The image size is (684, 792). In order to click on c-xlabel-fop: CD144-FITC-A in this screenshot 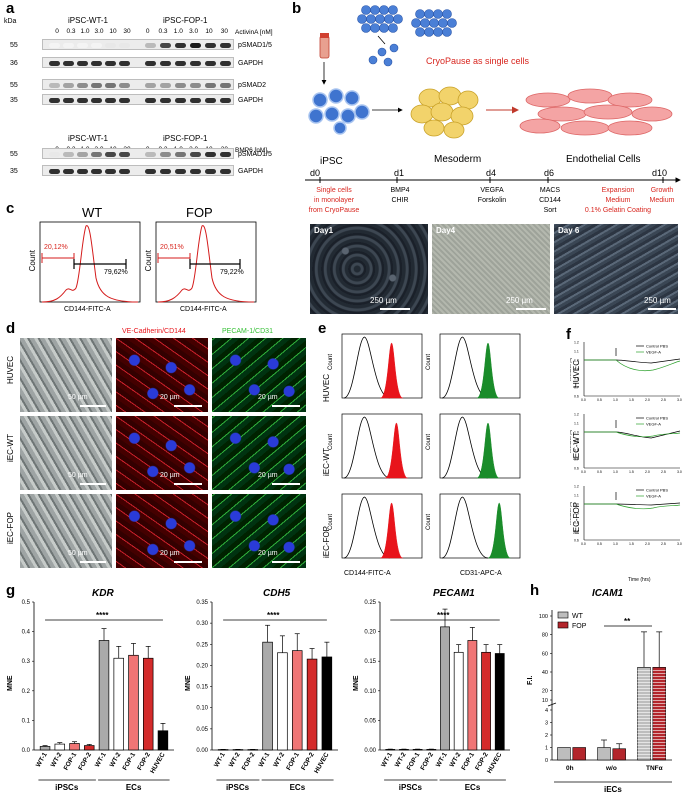, I will do `click(203, 309)`.